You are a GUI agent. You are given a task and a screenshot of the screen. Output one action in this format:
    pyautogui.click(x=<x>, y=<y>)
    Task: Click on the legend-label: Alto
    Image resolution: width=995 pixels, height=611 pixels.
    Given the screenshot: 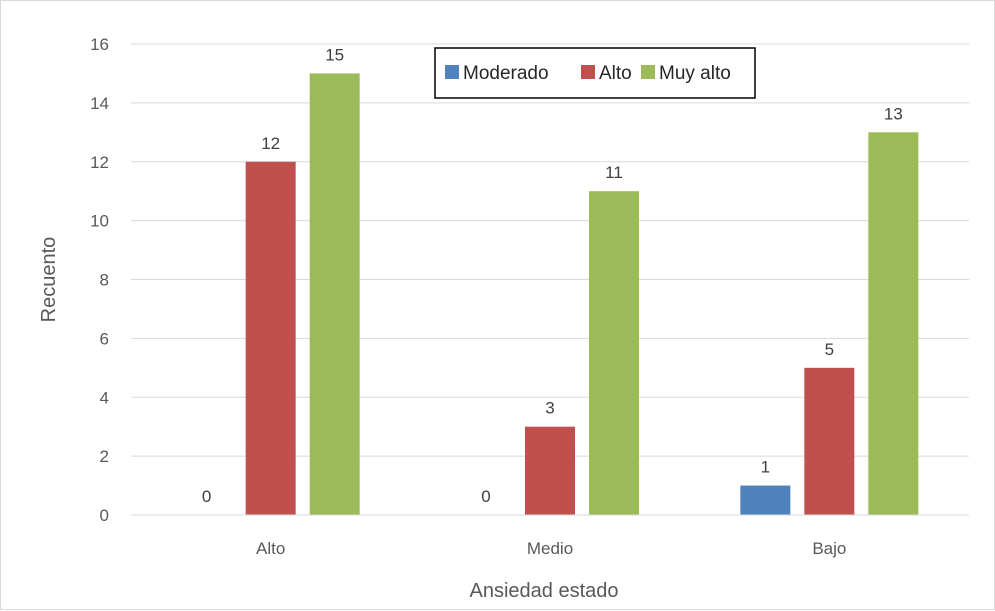 What is the action you would take?
    pyautogui.click(x=615, y=73)
    